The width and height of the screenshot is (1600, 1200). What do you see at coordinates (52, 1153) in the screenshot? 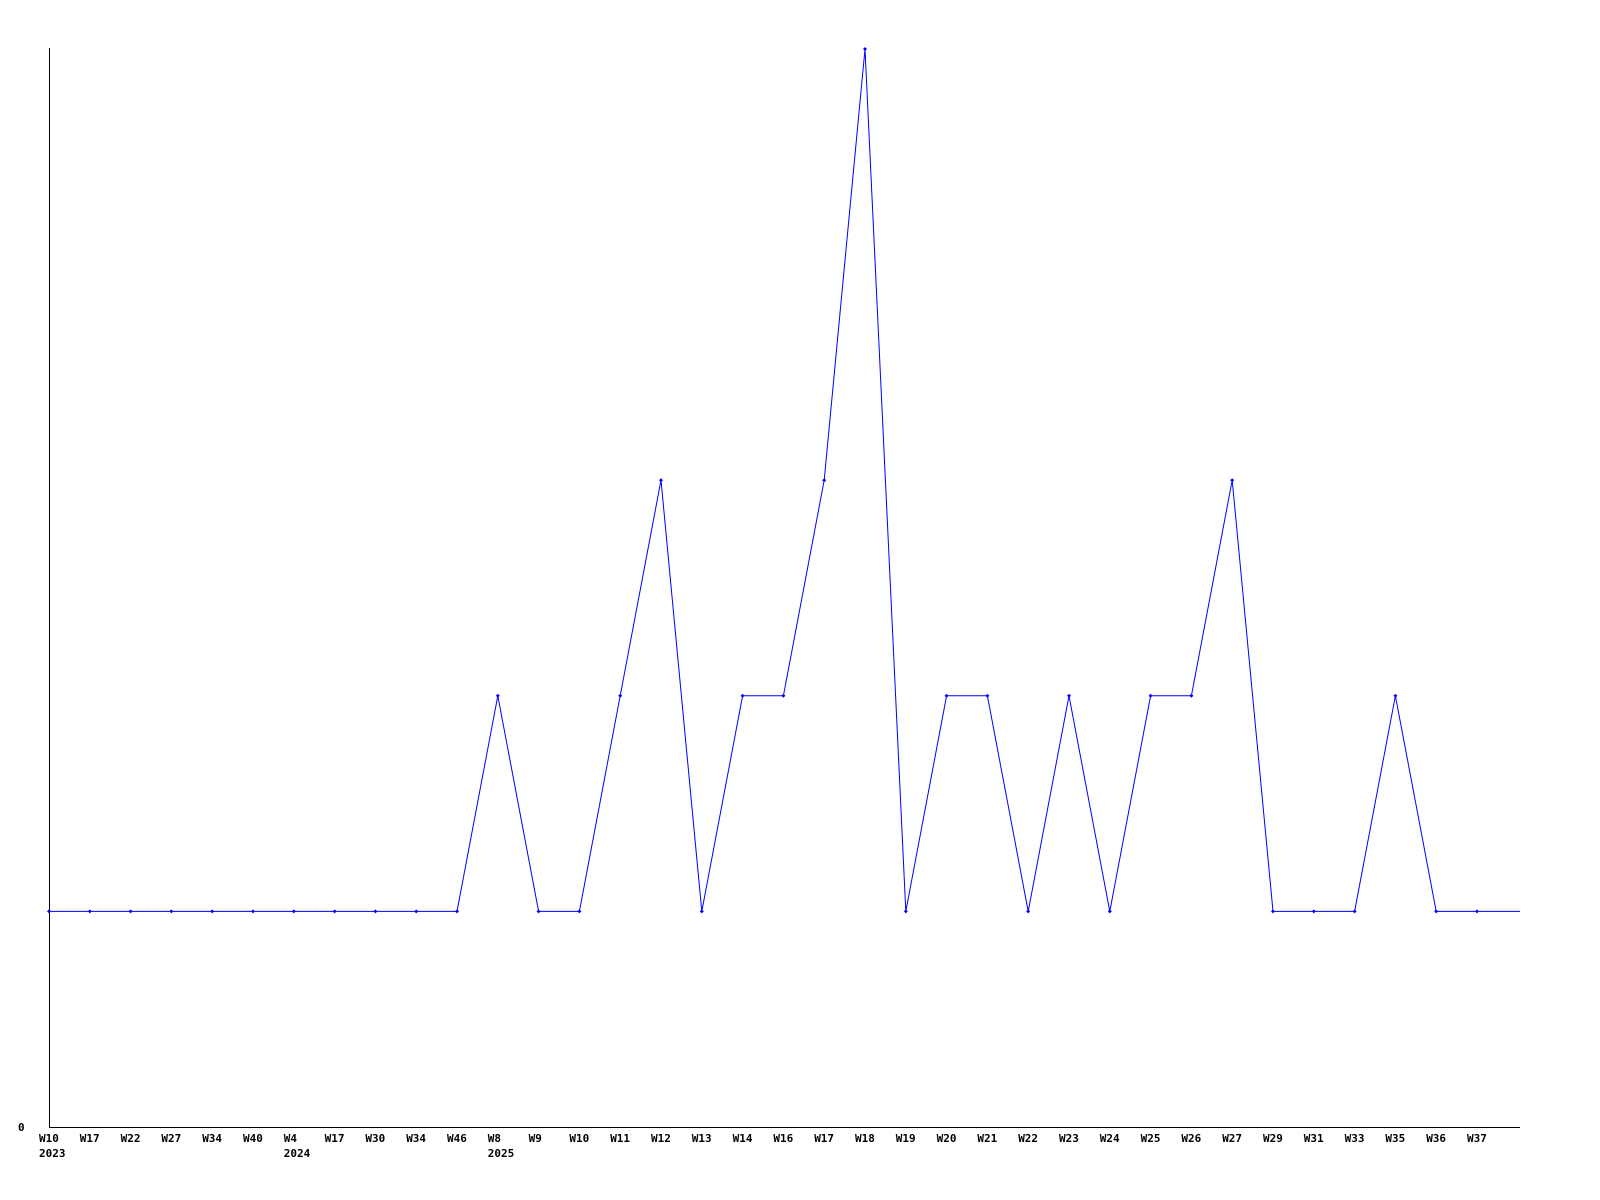
I see `x-year-label: 2023` at bounding box center [52, 1153].